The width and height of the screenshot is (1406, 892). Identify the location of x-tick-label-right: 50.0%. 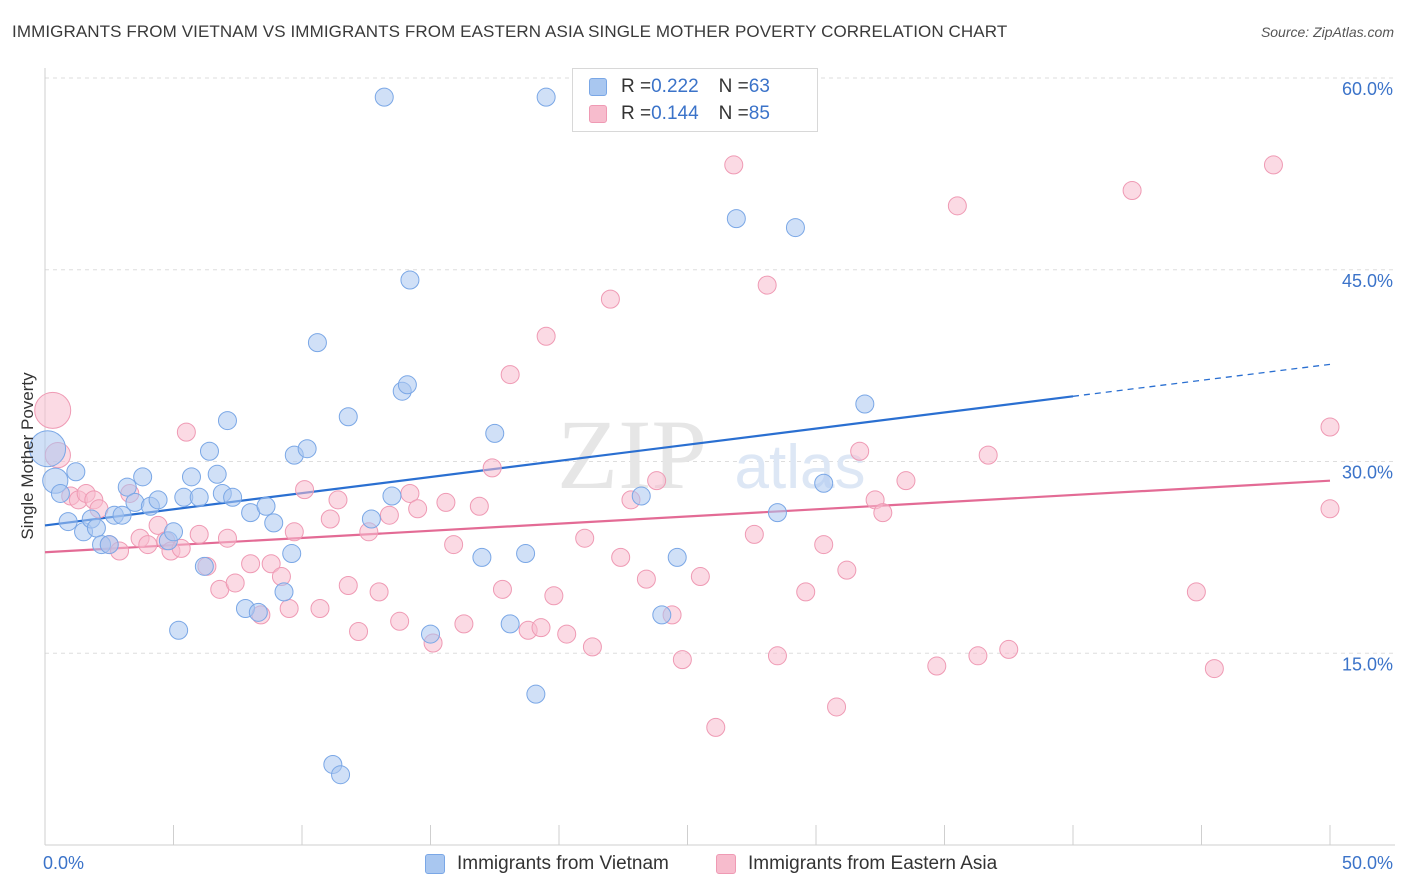
(1367, 863).